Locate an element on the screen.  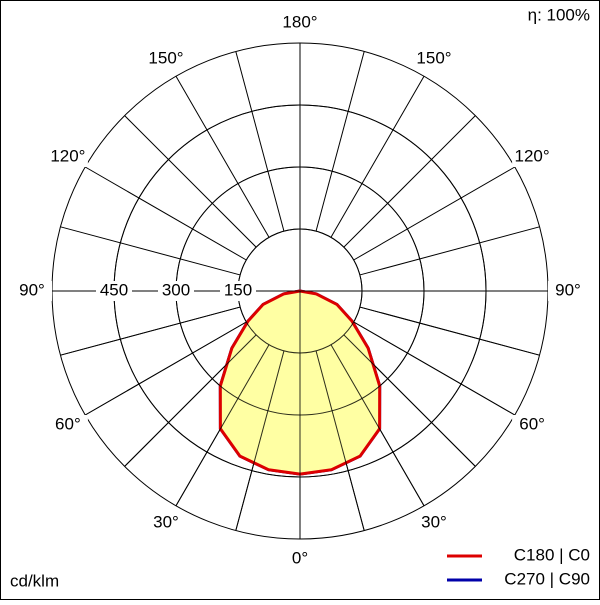
legend-label: C270 | C90 is located at coordinates (547, 578).